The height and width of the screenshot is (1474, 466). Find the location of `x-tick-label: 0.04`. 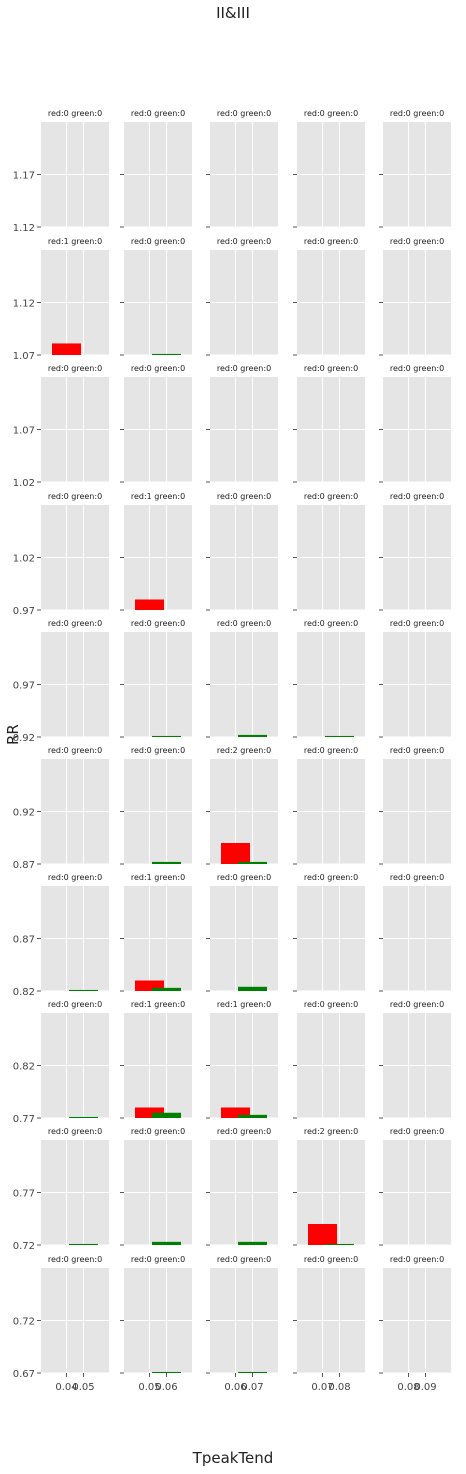

x-tick-label: 0.04 is located at coordinates (66, 1387).